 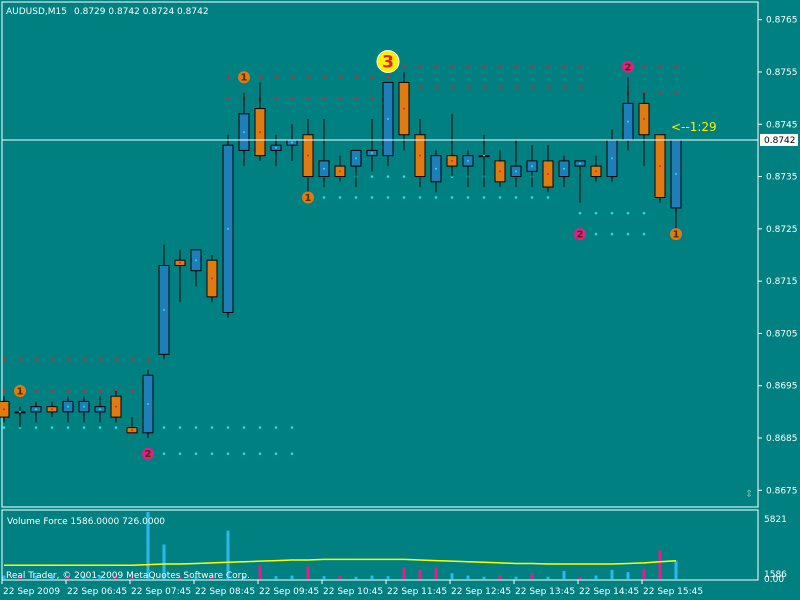 I want to click on indicator-scale-mid: 1586, so click(x=775, y=575).